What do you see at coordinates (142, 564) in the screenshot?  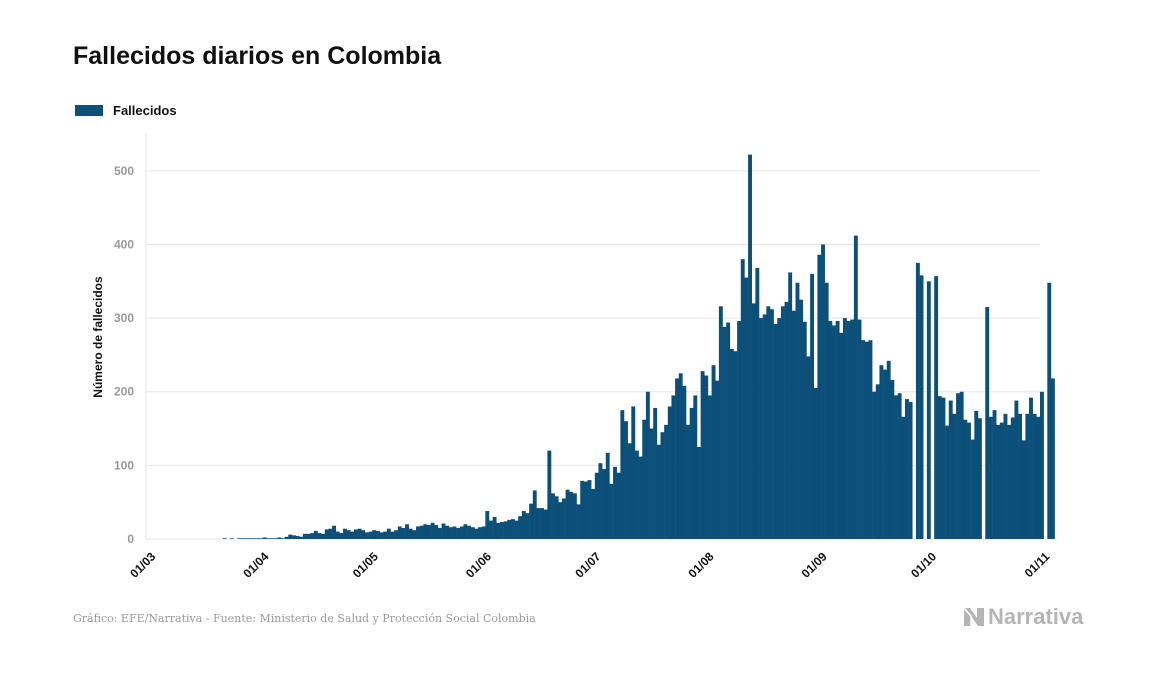 I see `x-tick-label: 01/03` at bounding box center [142, 564].